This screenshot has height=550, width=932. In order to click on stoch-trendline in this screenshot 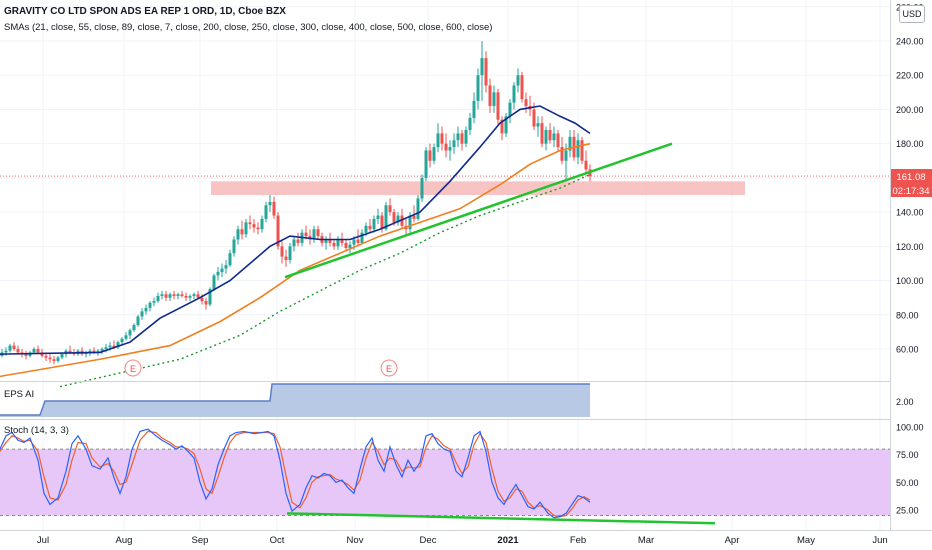, I will do `click(501, 518)`.